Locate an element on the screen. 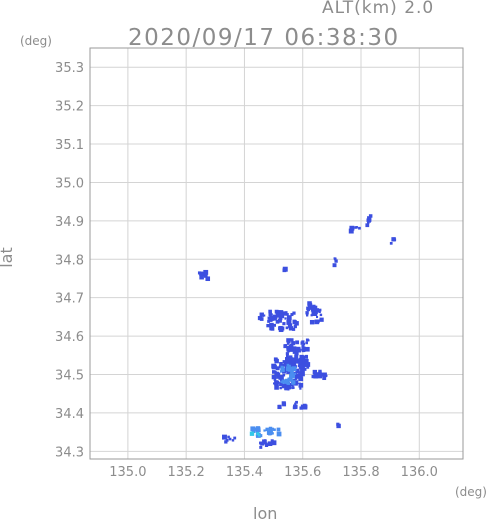  y-tick-label: 35.1 is located at coordinates (69, 145).